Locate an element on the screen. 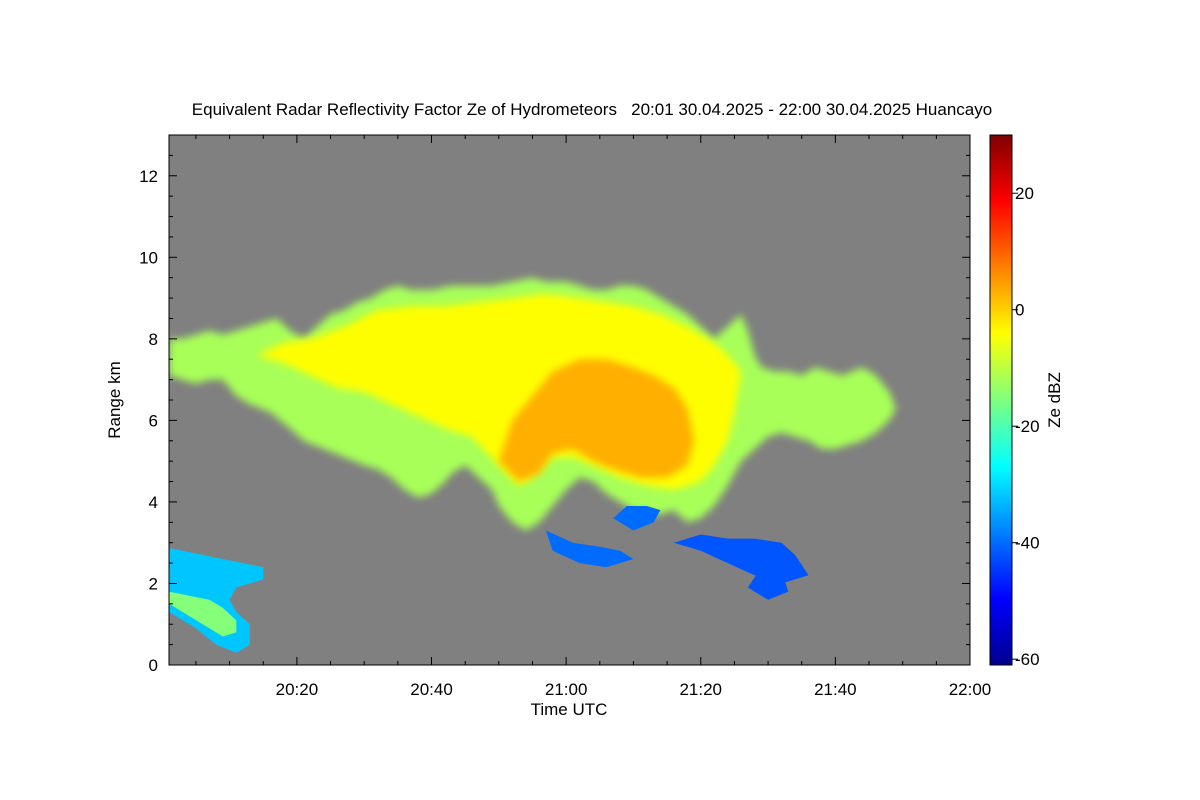 The width and height of the screenshot is (1200, 800). echo-region-core-orange is located at coordinates (596, 420).